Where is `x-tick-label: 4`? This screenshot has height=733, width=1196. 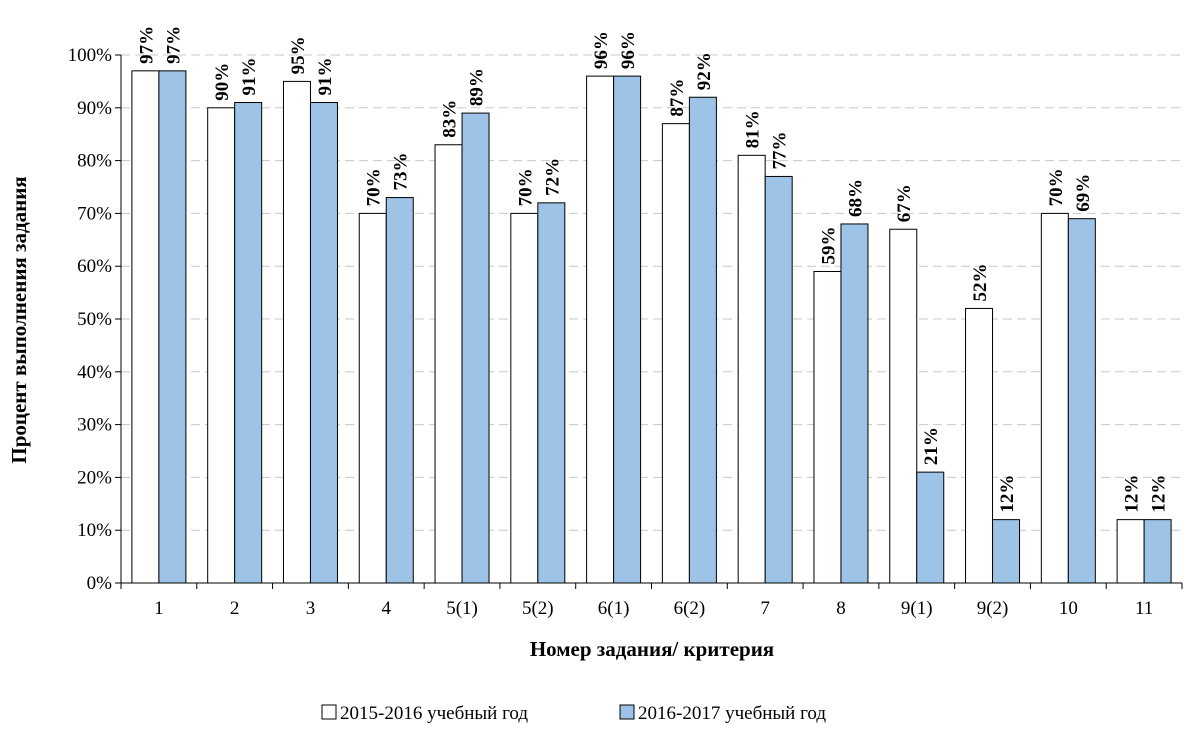
x-tick-label: 4 is located at coordinates (387, 608).